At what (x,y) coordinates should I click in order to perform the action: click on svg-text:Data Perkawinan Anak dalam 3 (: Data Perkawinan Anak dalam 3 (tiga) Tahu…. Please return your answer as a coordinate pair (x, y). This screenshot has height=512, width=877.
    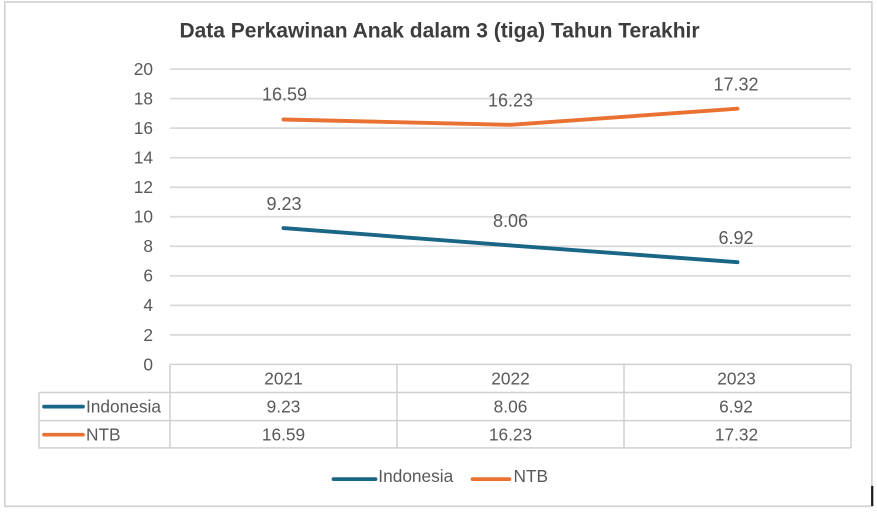
    Looking at the image, I should click on (439, 30).